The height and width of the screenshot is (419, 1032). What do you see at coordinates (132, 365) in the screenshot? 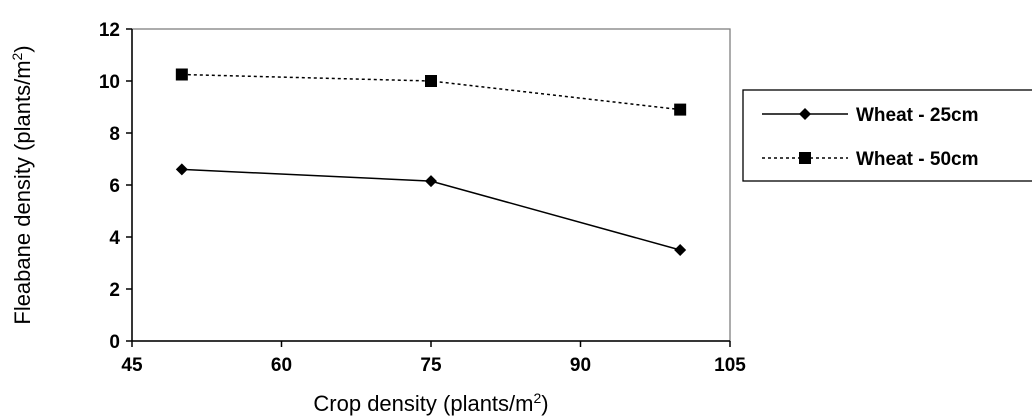
I see `x-tick-label: 45` at bounding box center [132, 365].